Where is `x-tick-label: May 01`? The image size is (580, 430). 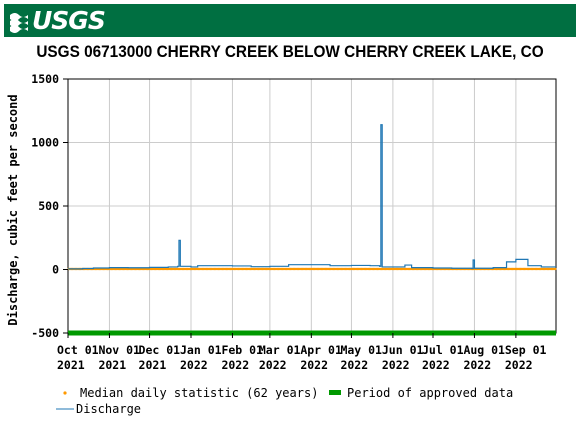 x-tick-label: May 01 is located at coordinates (361, 350).